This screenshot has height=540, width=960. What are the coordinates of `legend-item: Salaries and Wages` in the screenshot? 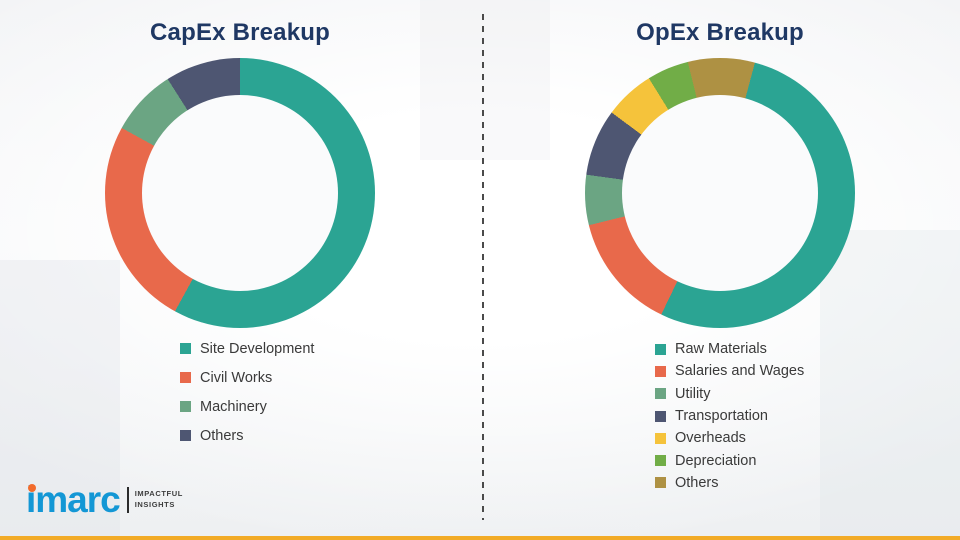 It's located at (729, 371).